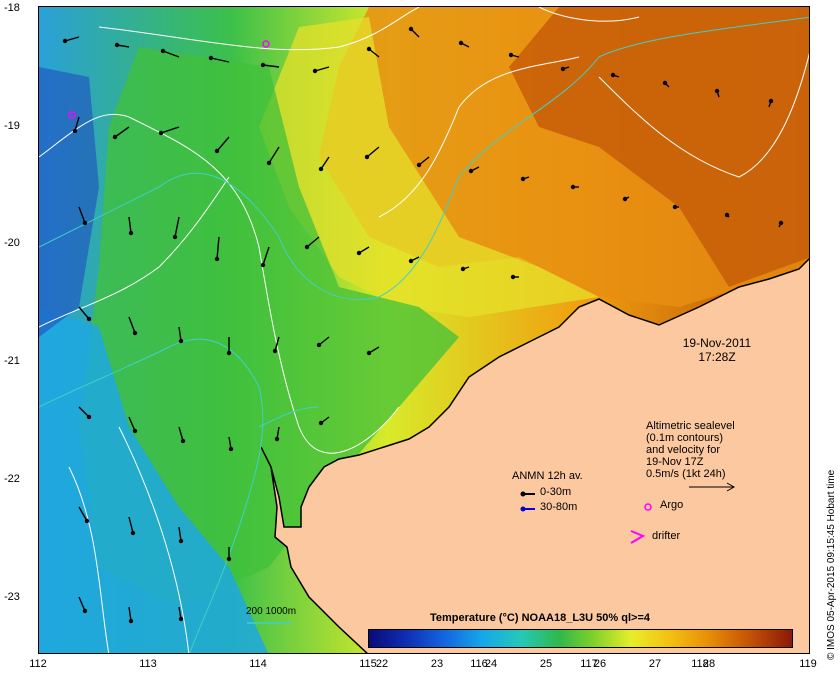 Image resolution: width=840 pixels, height=680 pixels. I want to click on timestamp-label: 19-Nov-2011 17:28Z, so click(717, 350).